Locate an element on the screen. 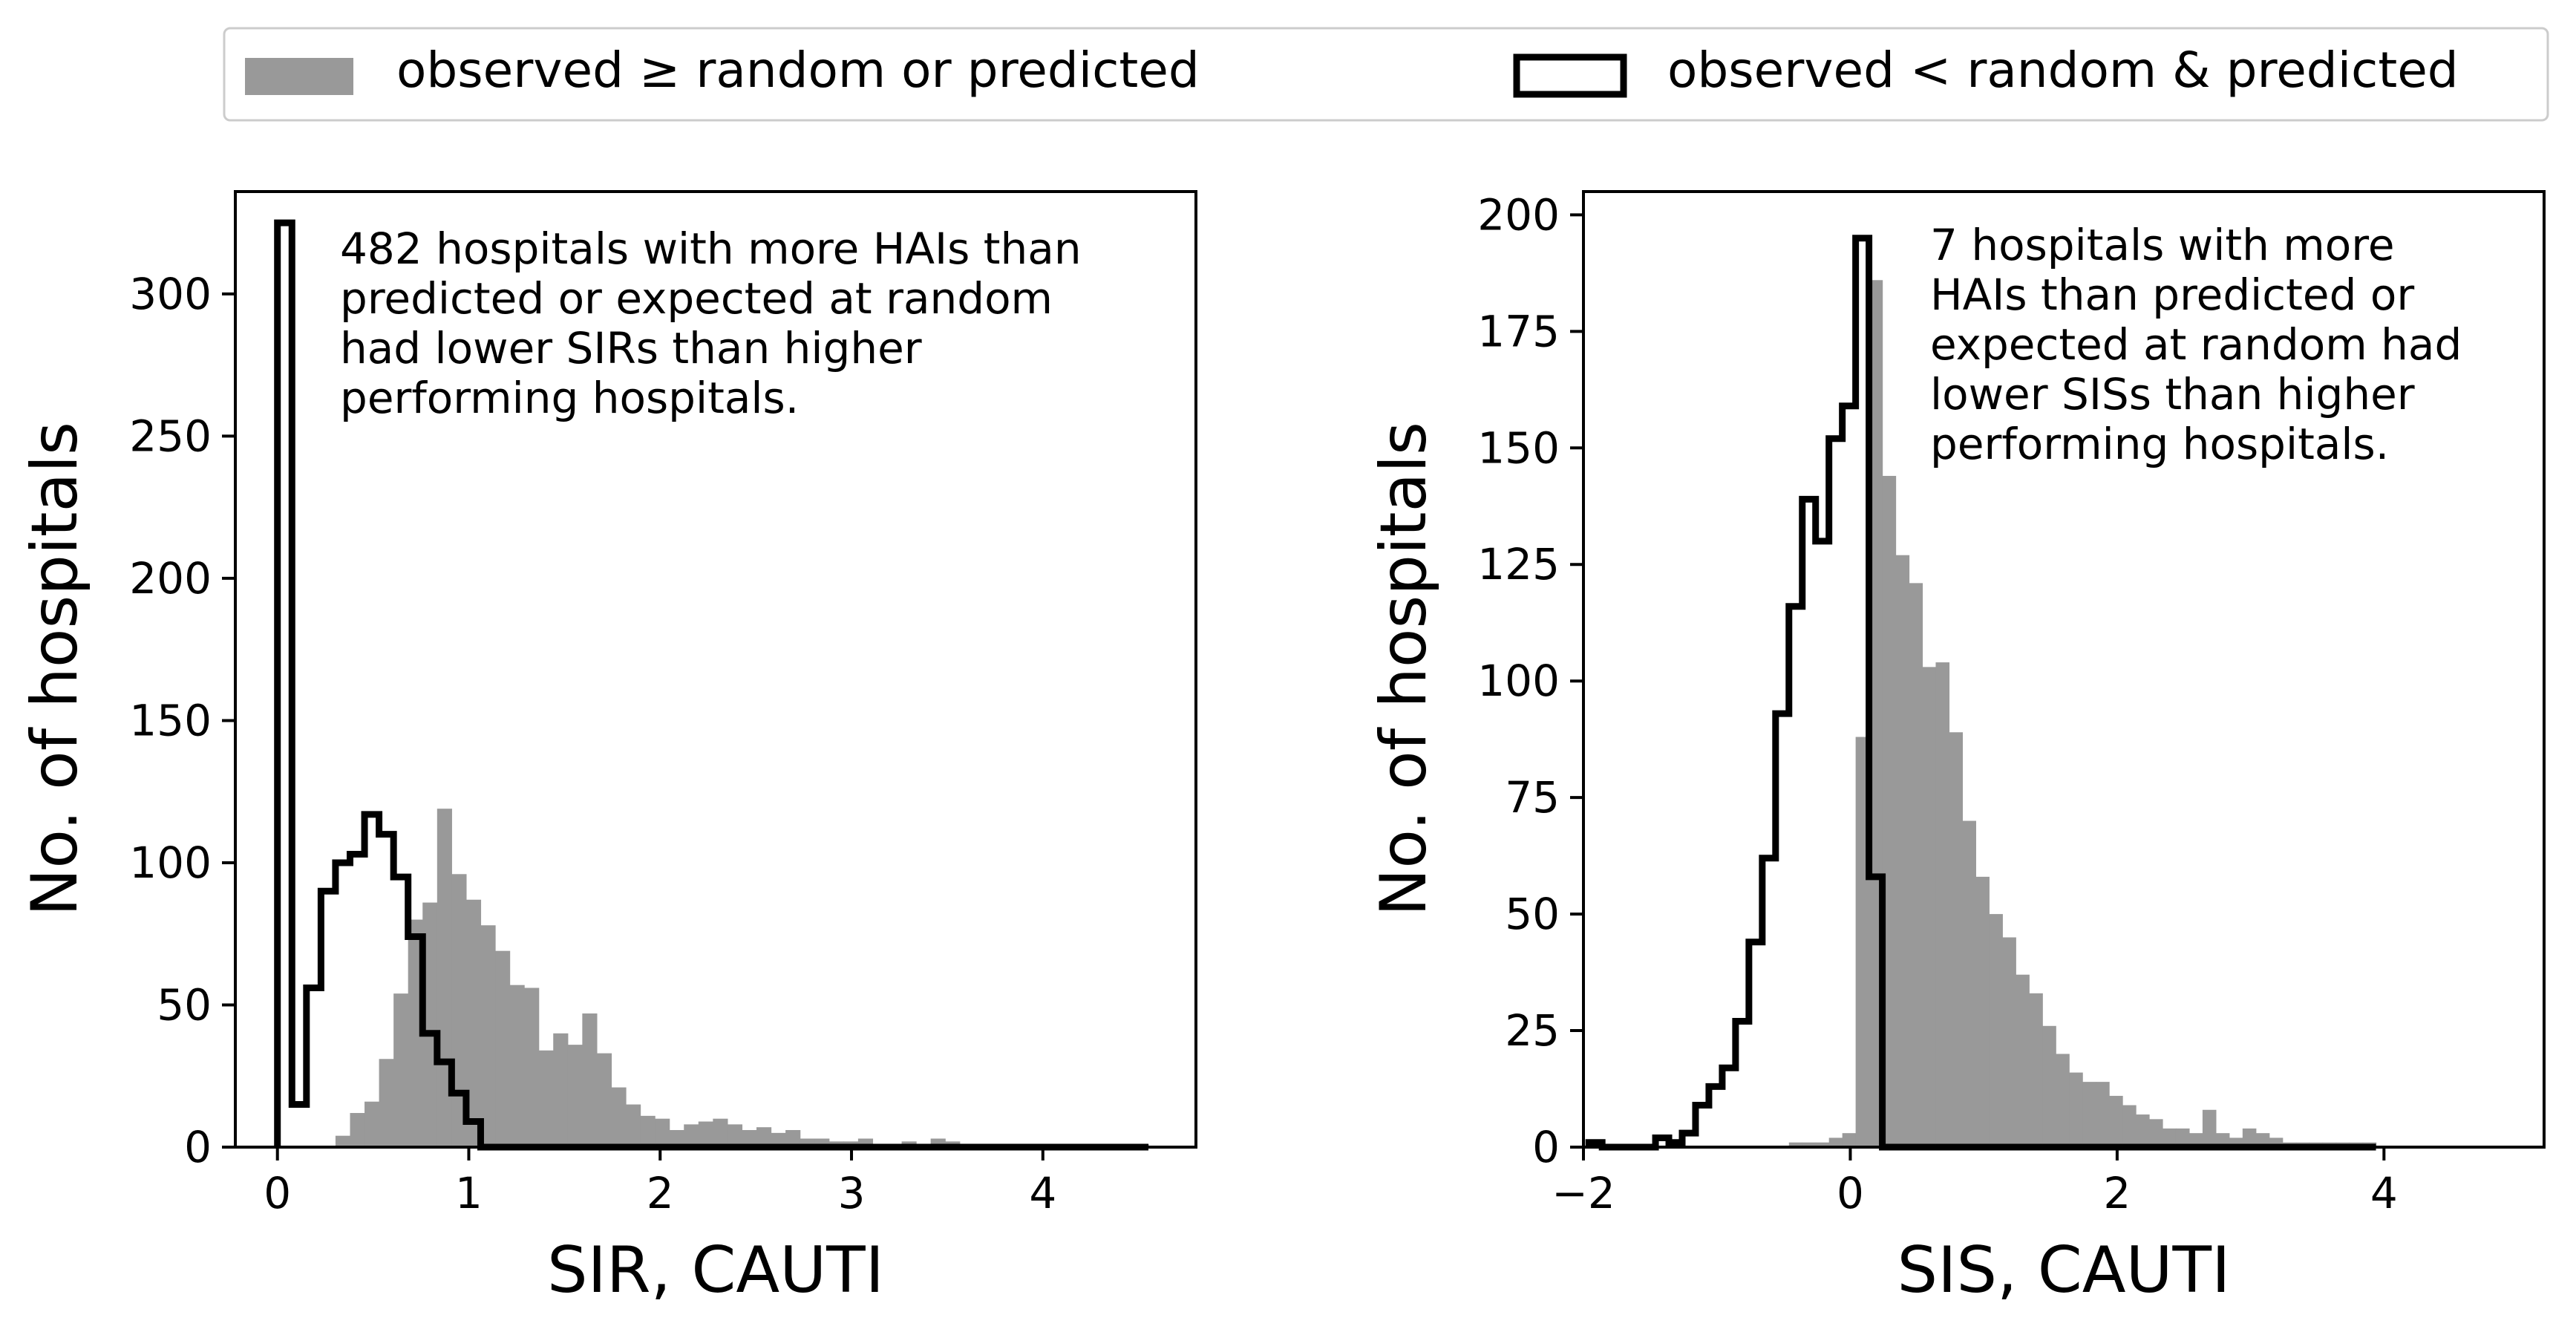 This screenshot has width=2576, height=1332. annotation-line: expected at random had is located at coordinates (2196, 344).